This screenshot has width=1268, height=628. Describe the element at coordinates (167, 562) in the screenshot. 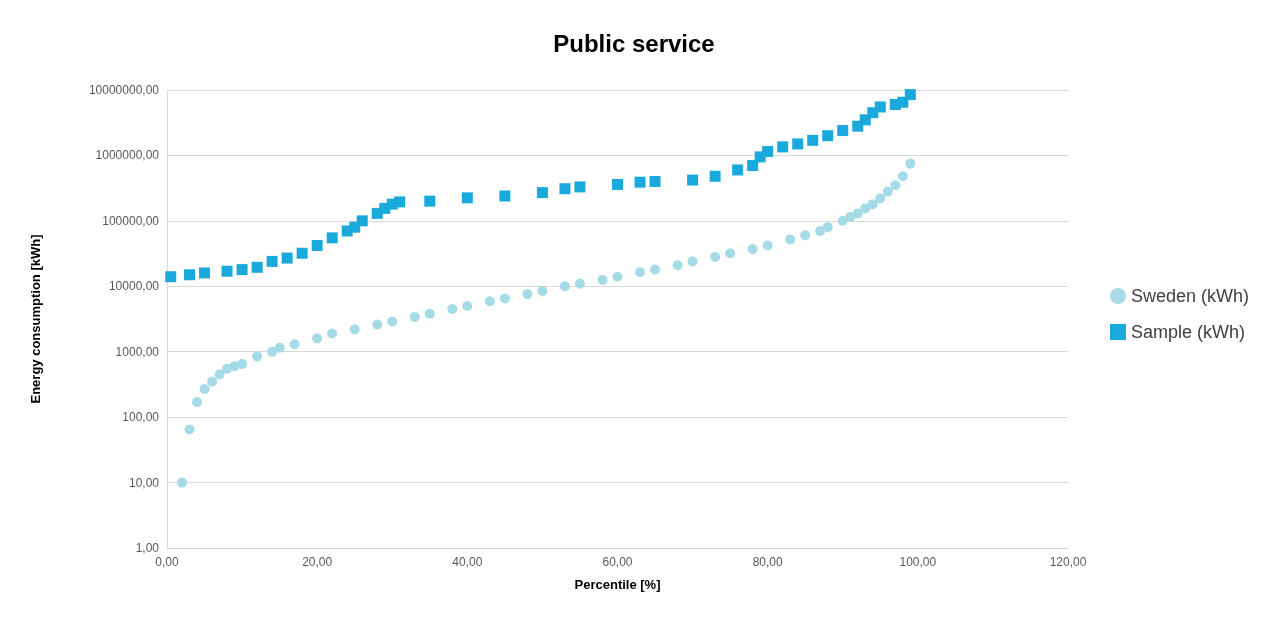

I see `x-tick-label: 0,00` at that location.